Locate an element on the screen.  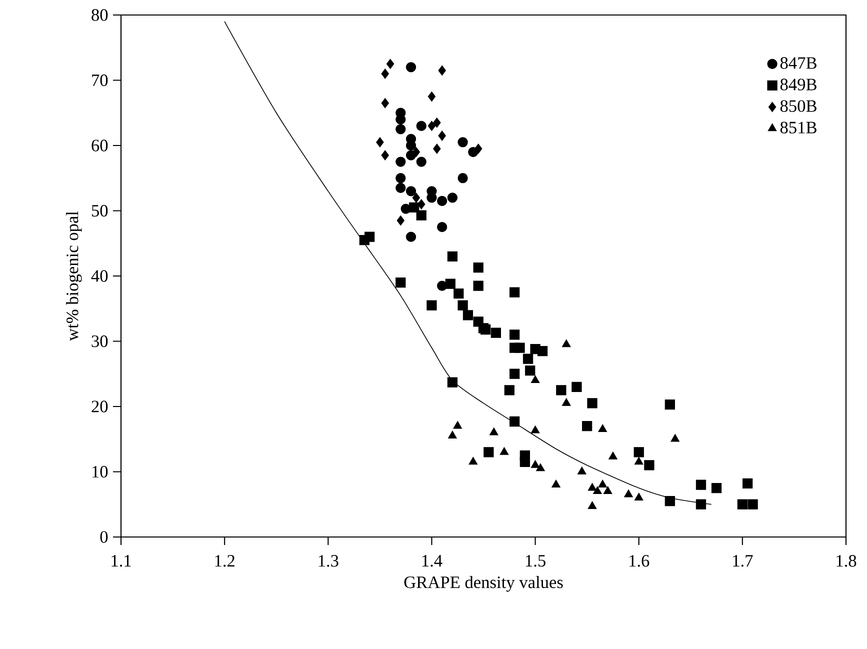
y-tick-label: 80 is located at coordinates (100, 15).